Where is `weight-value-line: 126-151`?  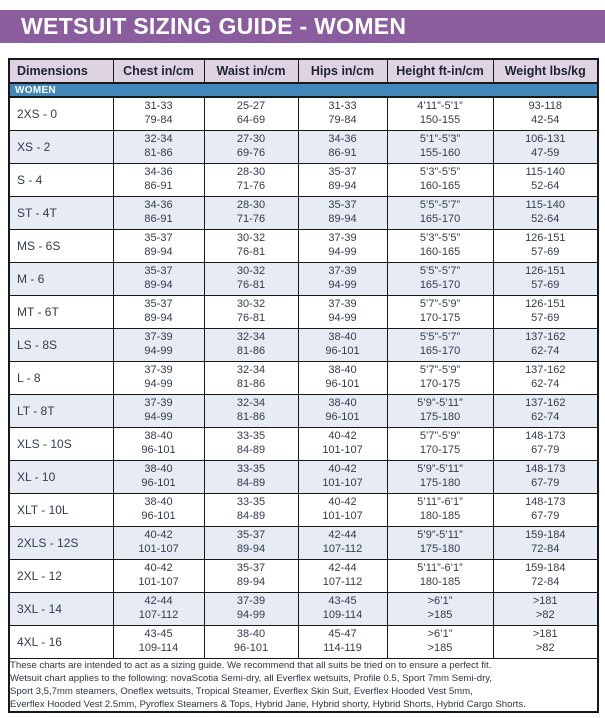 weight-value-line: 126-151 is located at coordinates (545, 238).